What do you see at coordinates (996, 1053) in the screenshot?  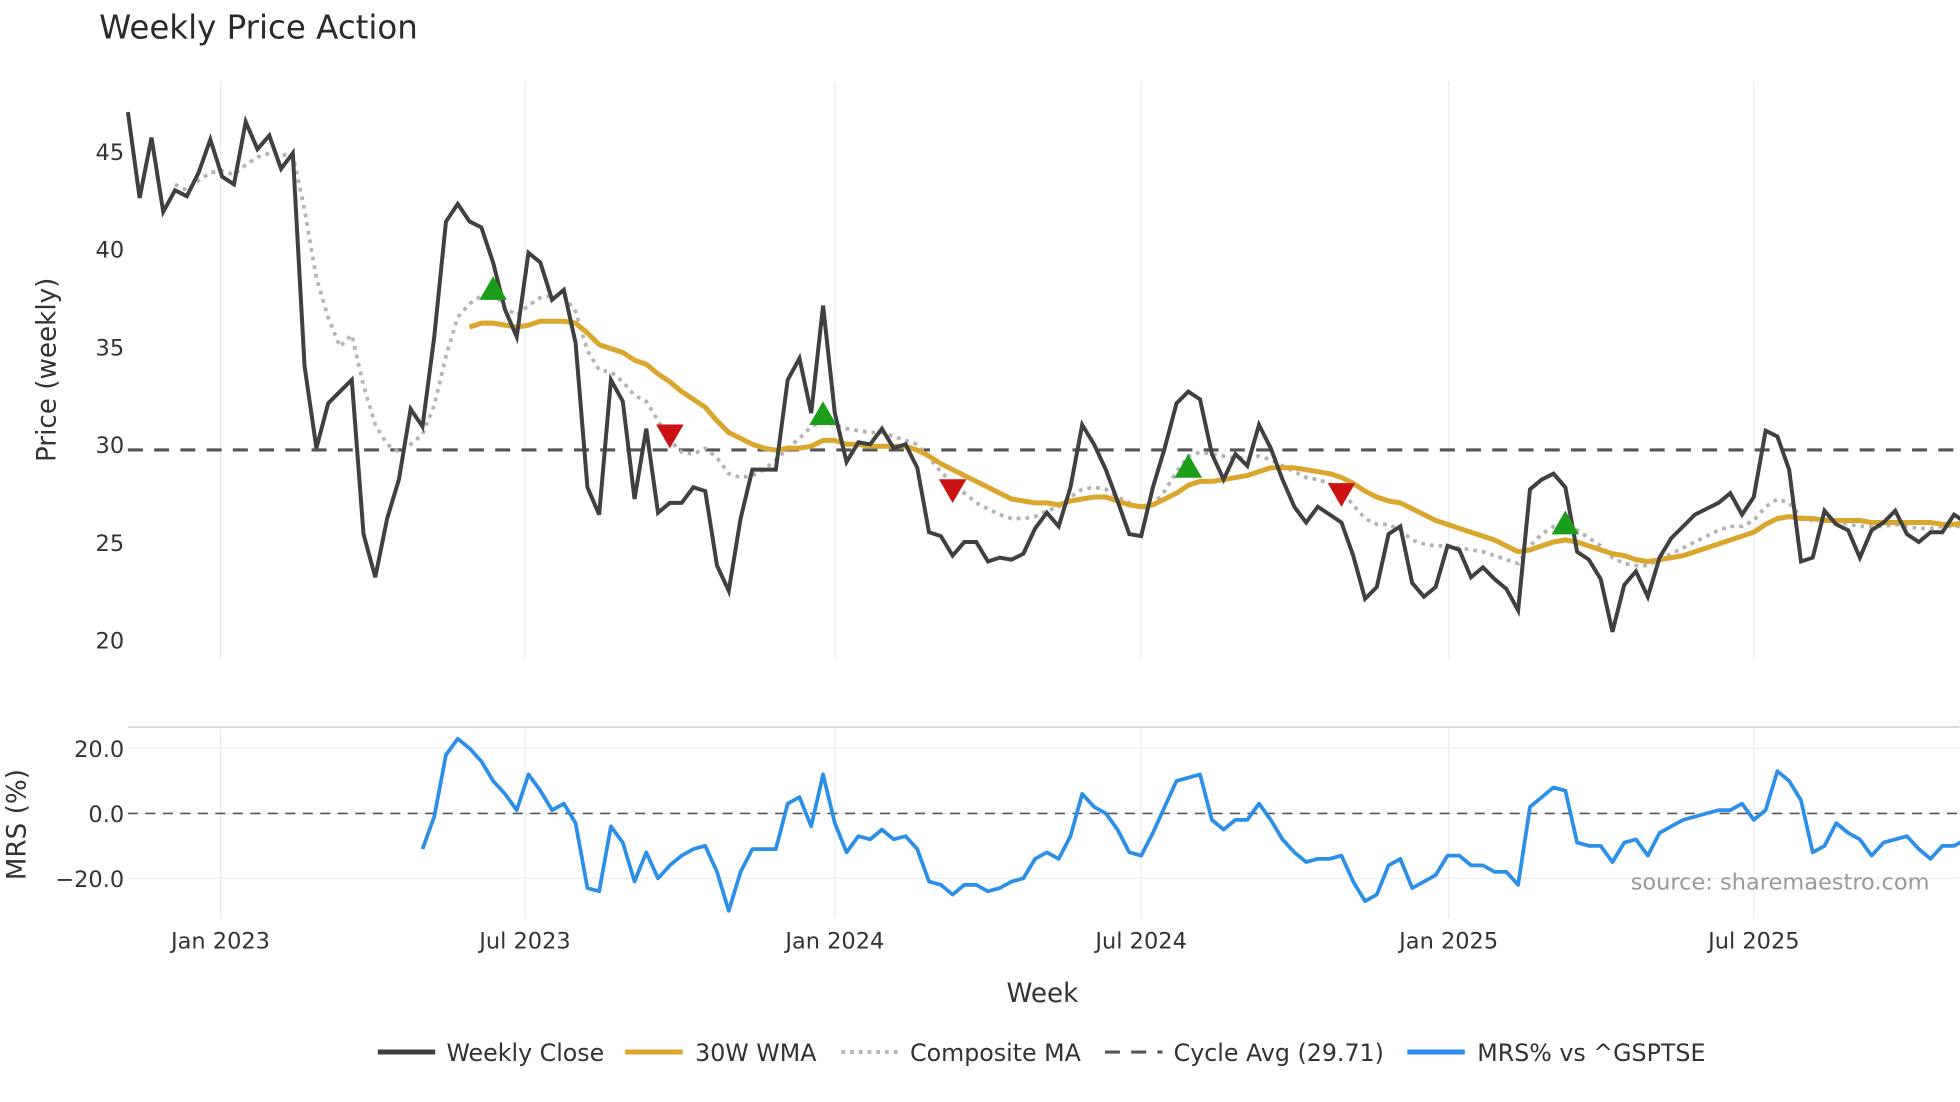 I see `legend-composite-ma: Composite MA` at bounding box center [996, 1053].